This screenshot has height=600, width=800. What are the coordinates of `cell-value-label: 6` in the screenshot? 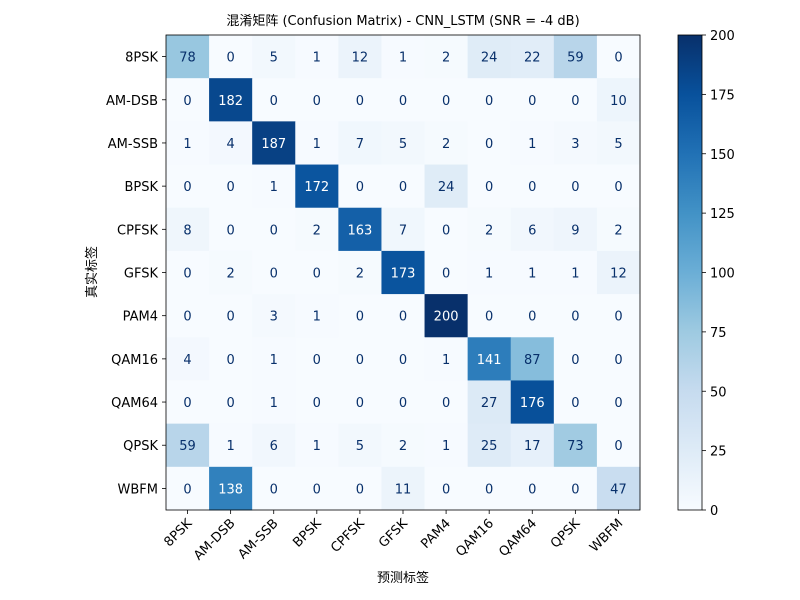 It's located at (532, 230).